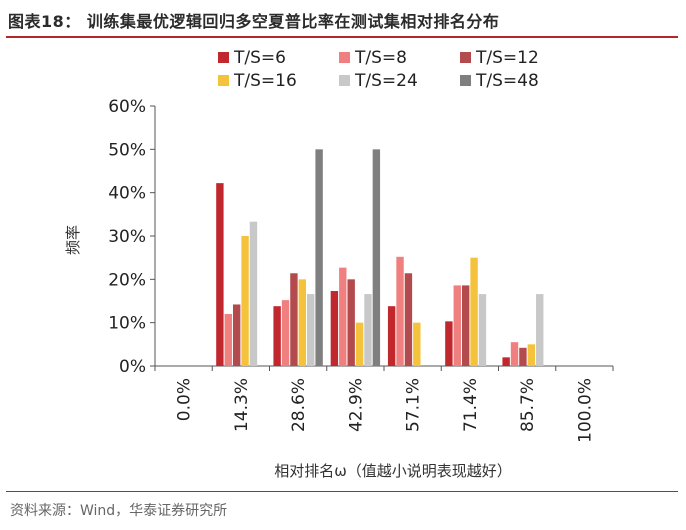 This screenshot has width=686, height=530. I want to click on x-tick-label: 71.4%, so click(471, 405).